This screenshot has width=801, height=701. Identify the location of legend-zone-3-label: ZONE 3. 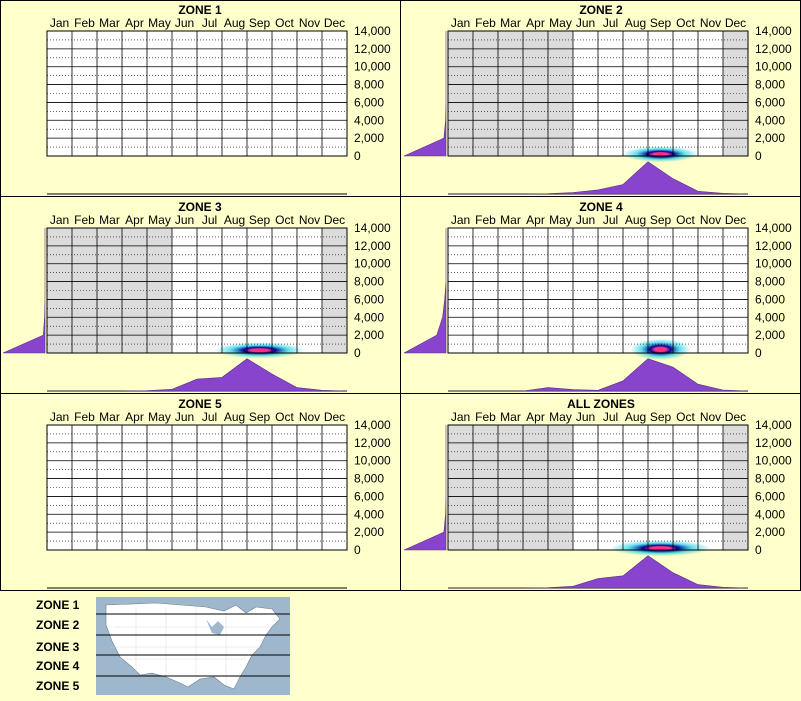
(58, 647).